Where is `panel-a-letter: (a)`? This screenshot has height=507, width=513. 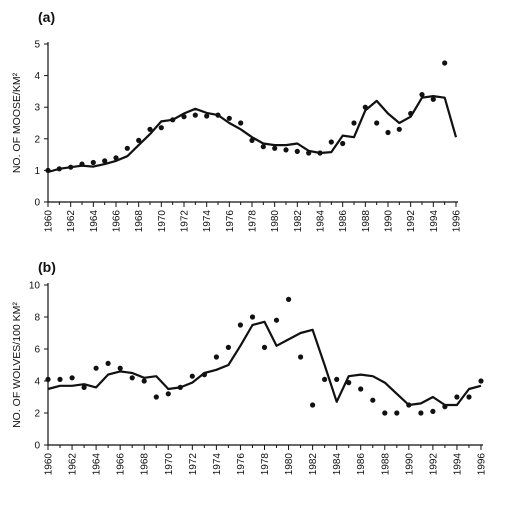
panel-a-letter: (a) is located at coordinates (46, 17).